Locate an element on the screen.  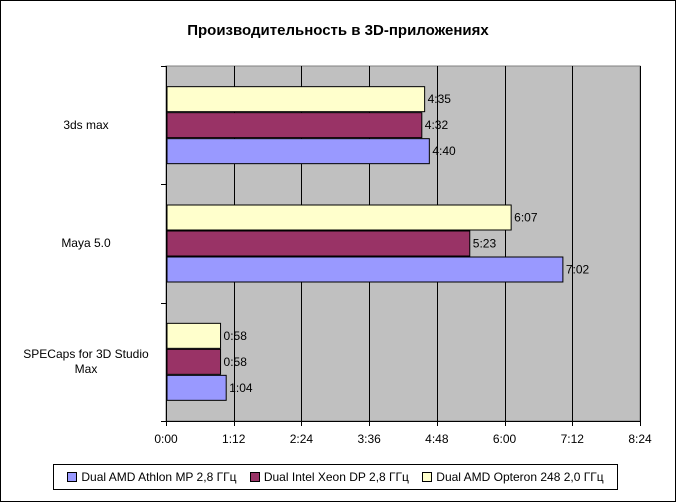
x-tick-label: 4:48 is located at coordinates (437, 439).